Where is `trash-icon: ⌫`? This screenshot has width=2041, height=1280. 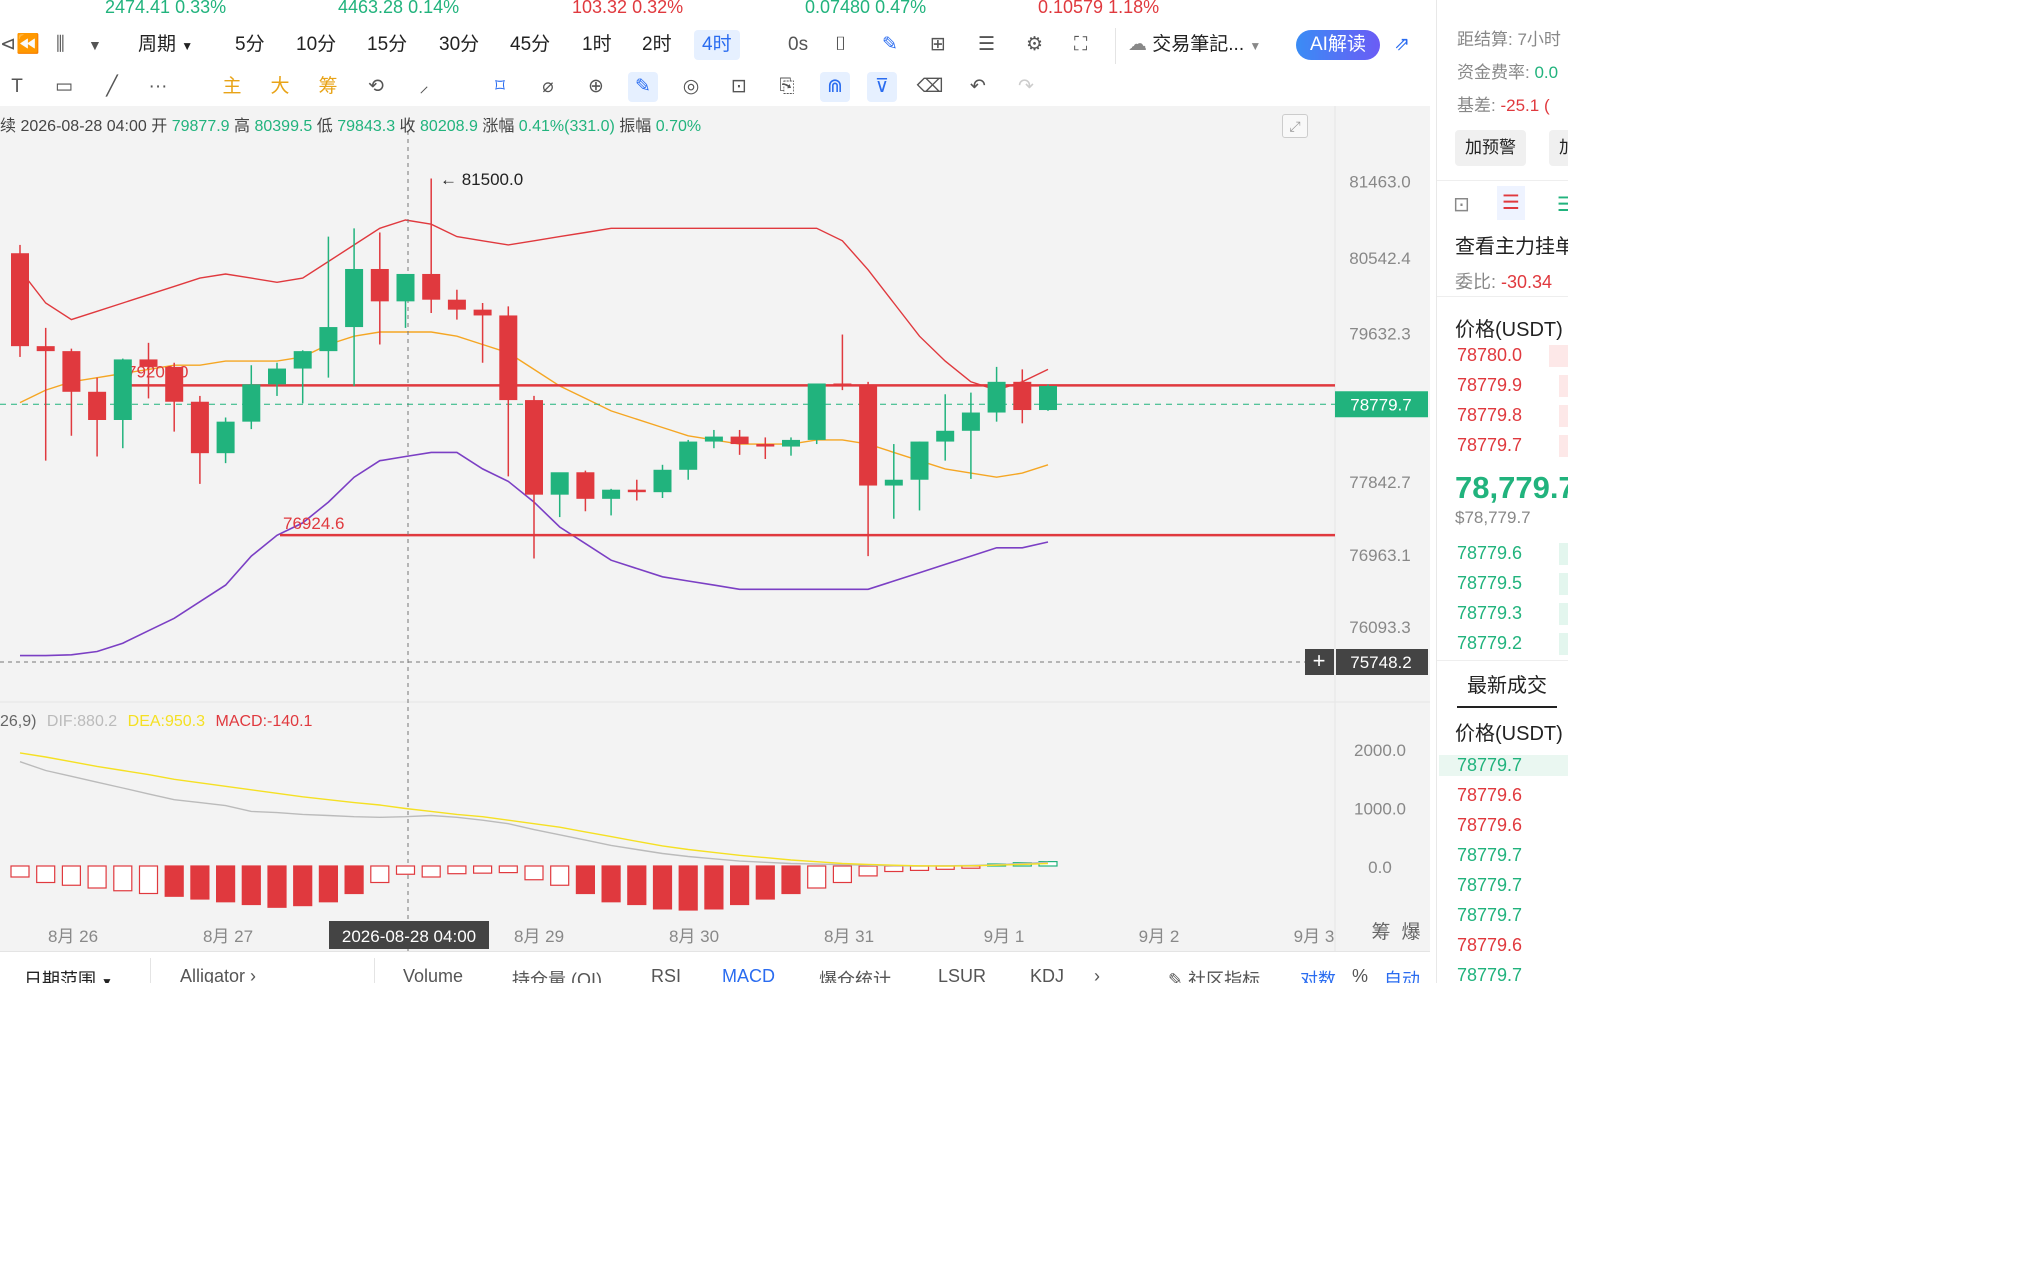 trash-icon: ⌫ is located at coordinates (930, 86).